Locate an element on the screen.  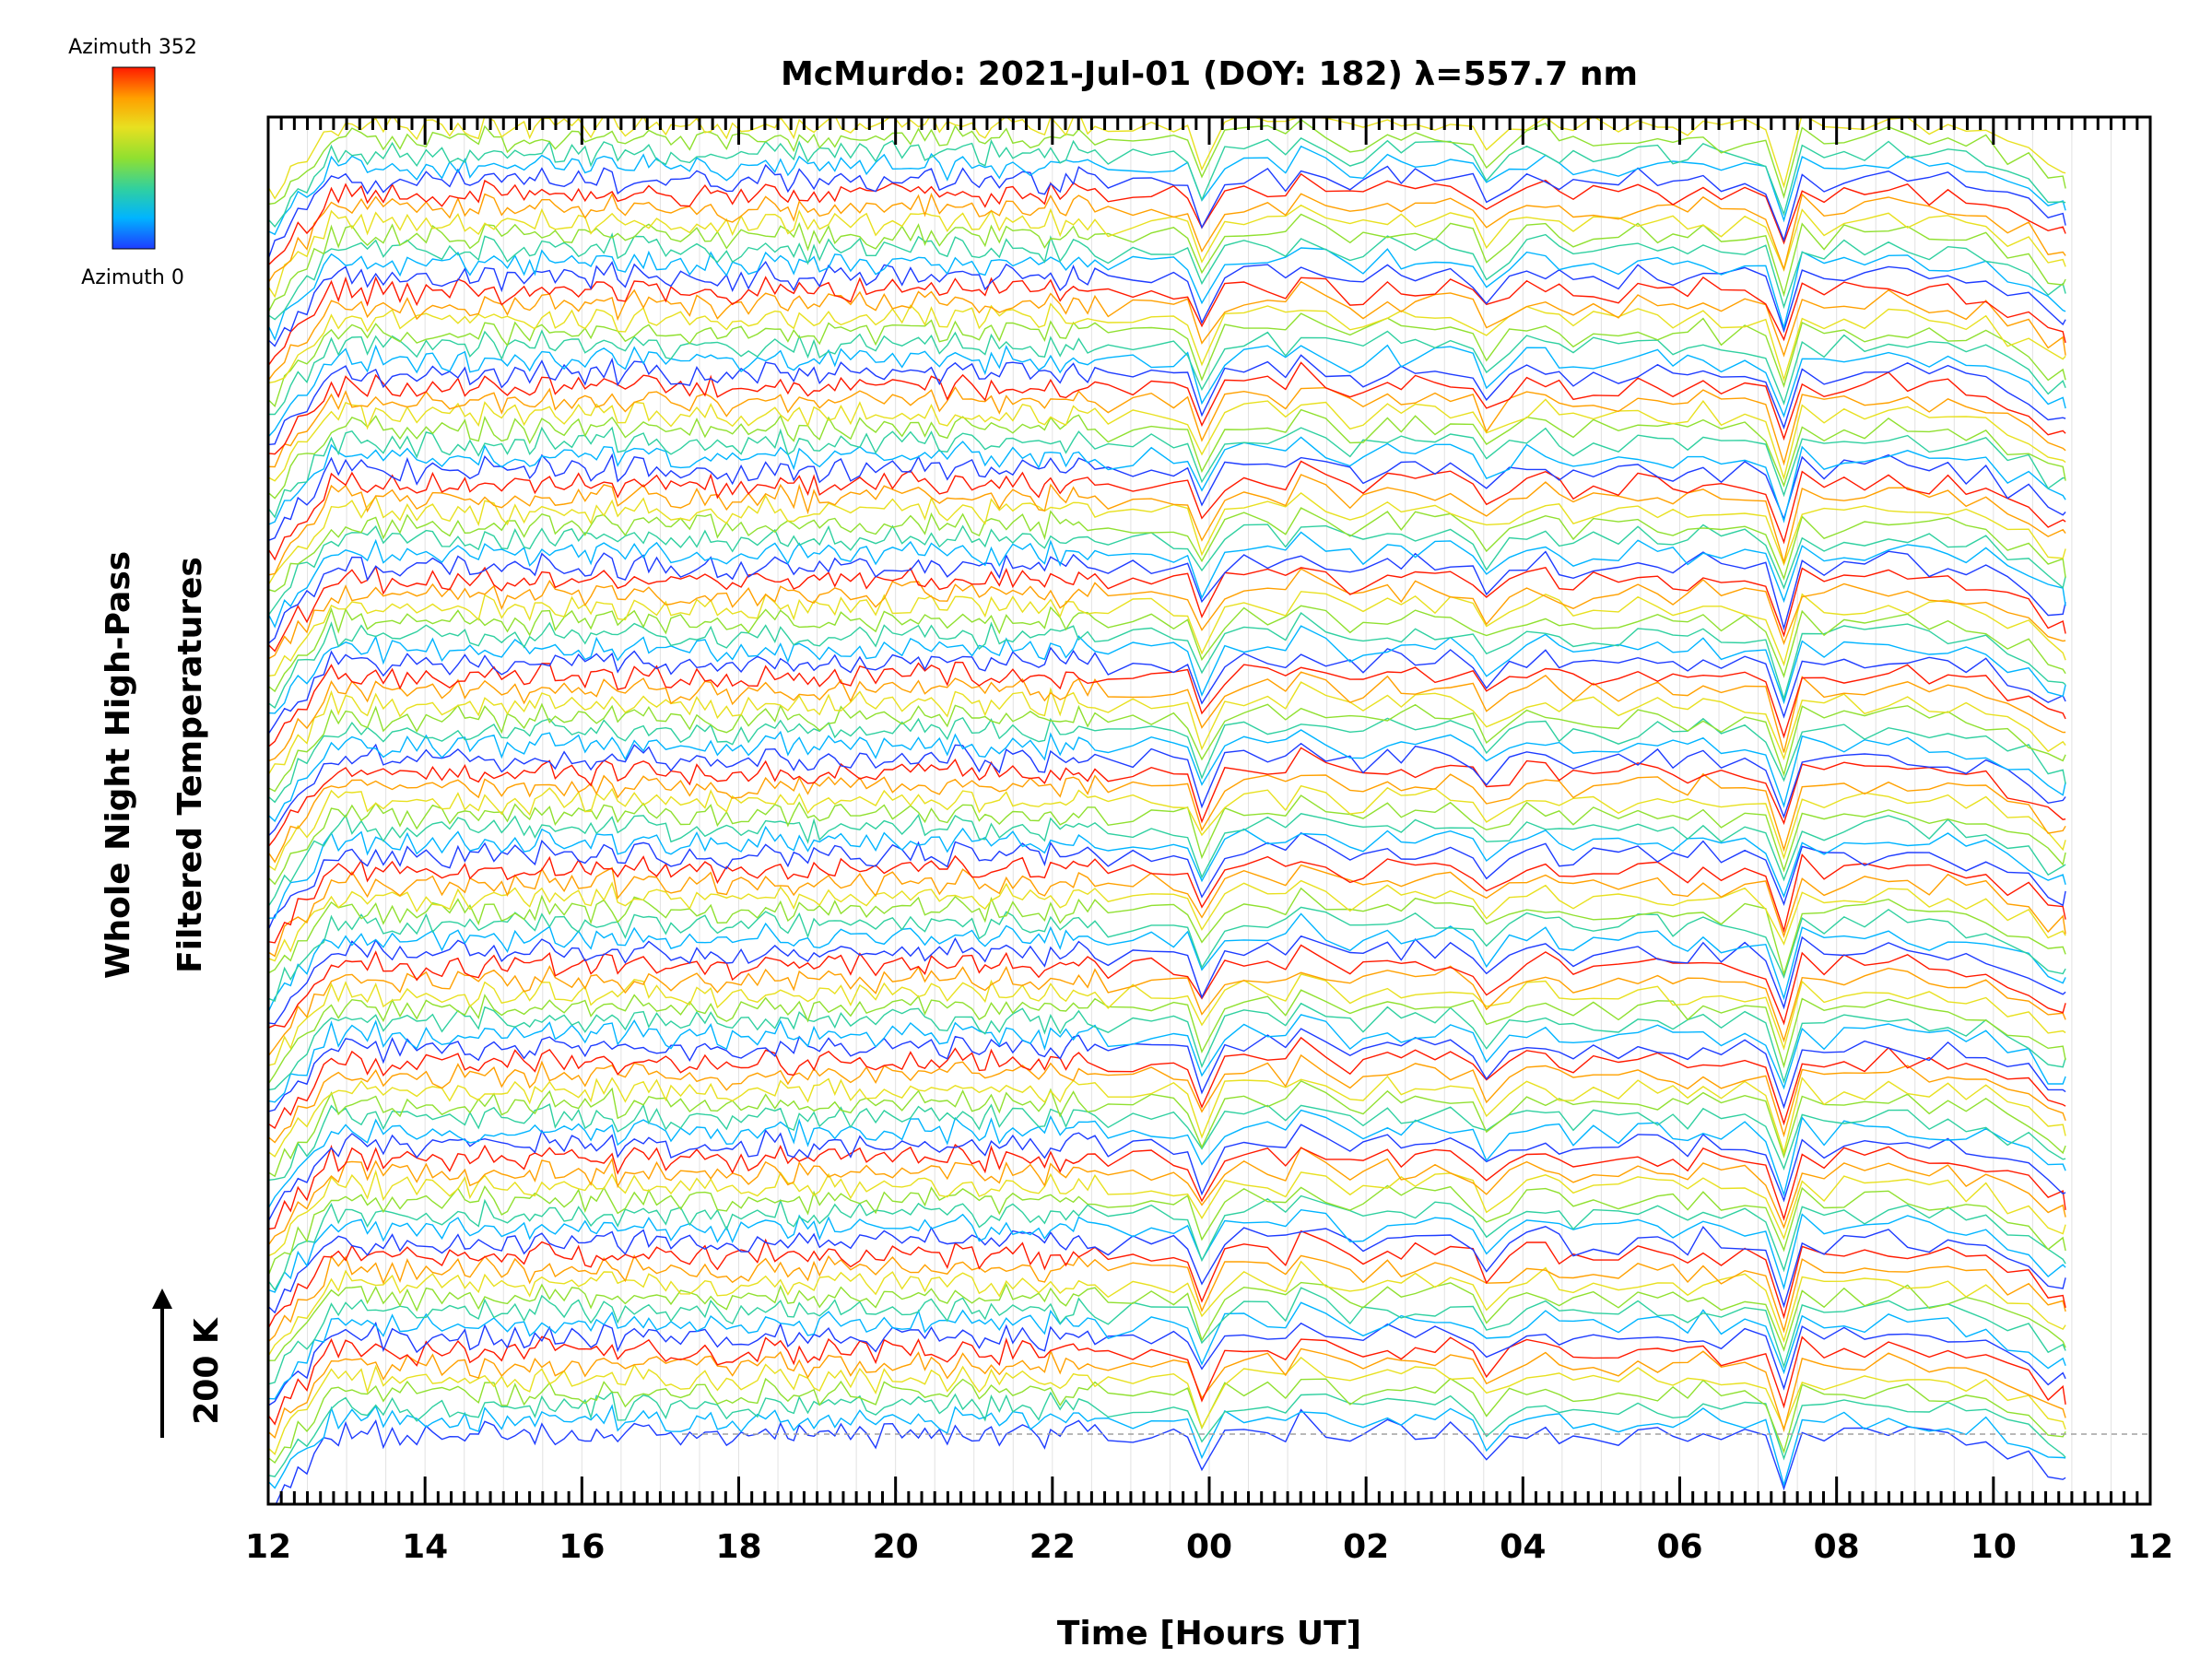
x-tick-label: 08 is located at coordinates (1837, 1547).